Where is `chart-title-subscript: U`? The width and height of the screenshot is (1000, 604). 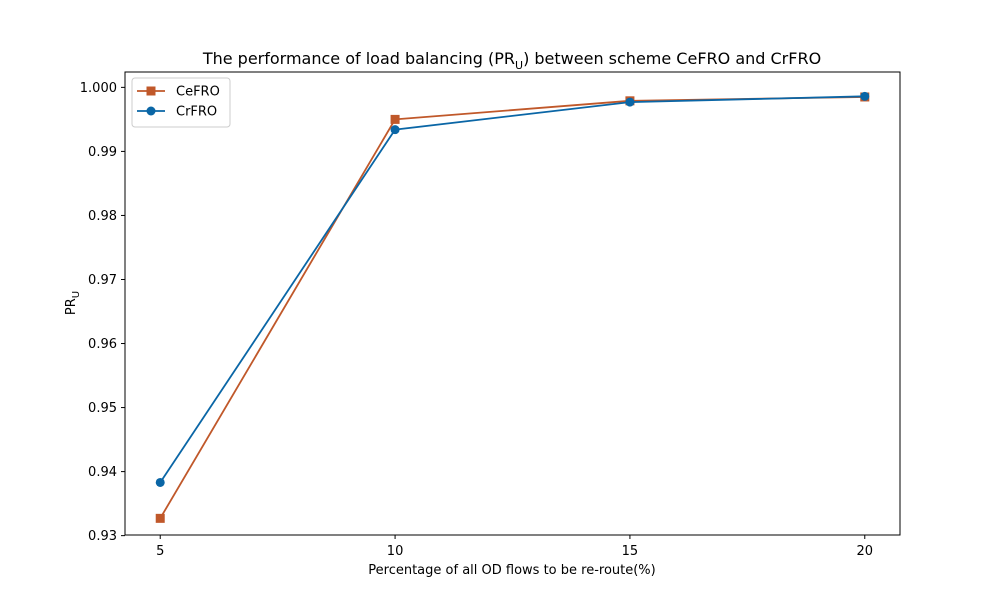 chart-title-subscript: U is located at coordinates (519, 65).